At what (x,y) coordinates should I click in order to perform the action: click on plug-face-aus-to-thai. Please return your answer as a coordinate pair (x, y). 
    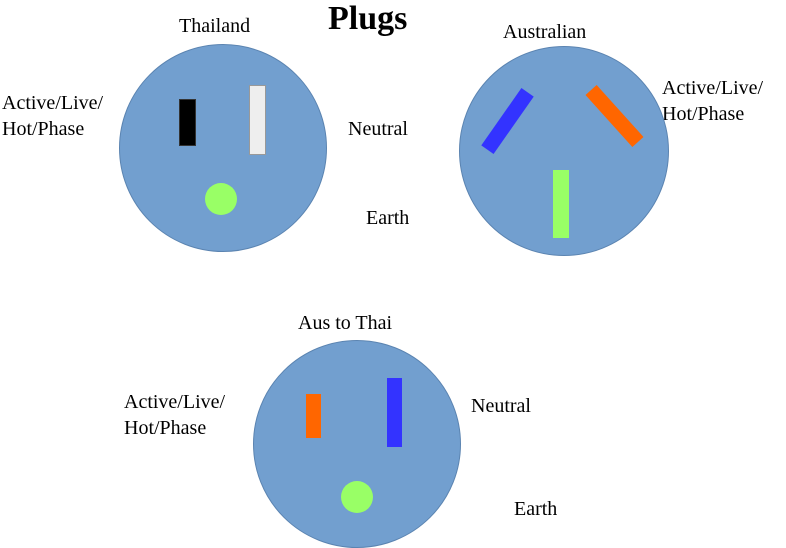
    Looking at the image, I should click on (357, 444).